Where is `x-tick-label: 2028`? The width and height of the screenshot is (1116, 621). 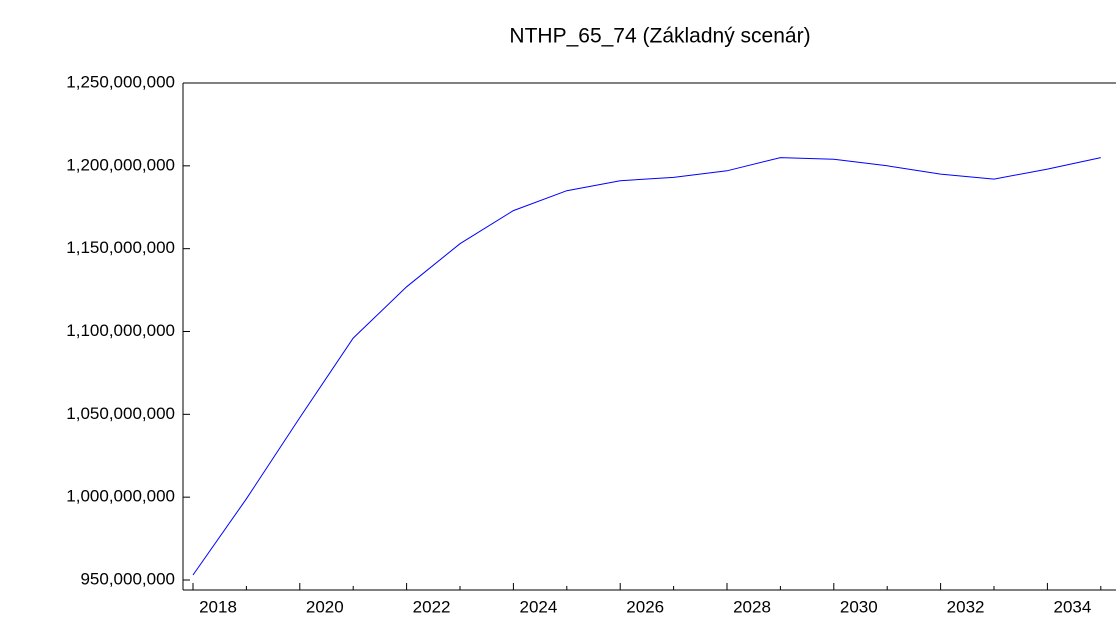 x-tick-label: 2028 is located at coordinates (752, 606).